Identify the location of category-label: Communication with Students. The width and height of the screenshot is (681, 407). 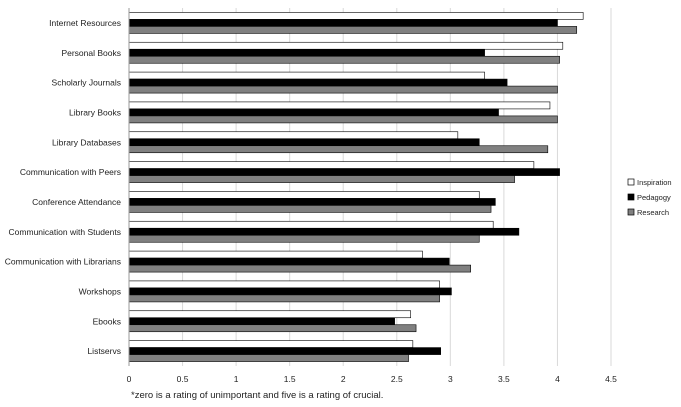
(65, 232).